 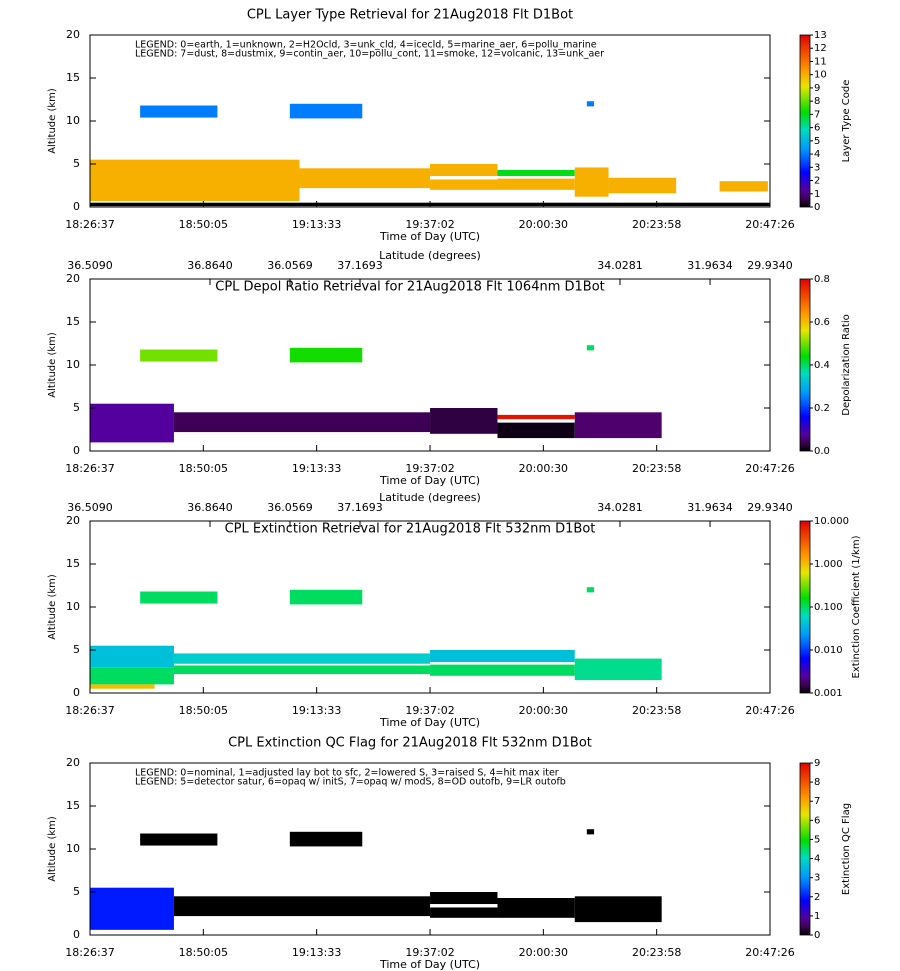 I want to click on colorbar-tick-label: 0.010, so click(x=828, y=650).